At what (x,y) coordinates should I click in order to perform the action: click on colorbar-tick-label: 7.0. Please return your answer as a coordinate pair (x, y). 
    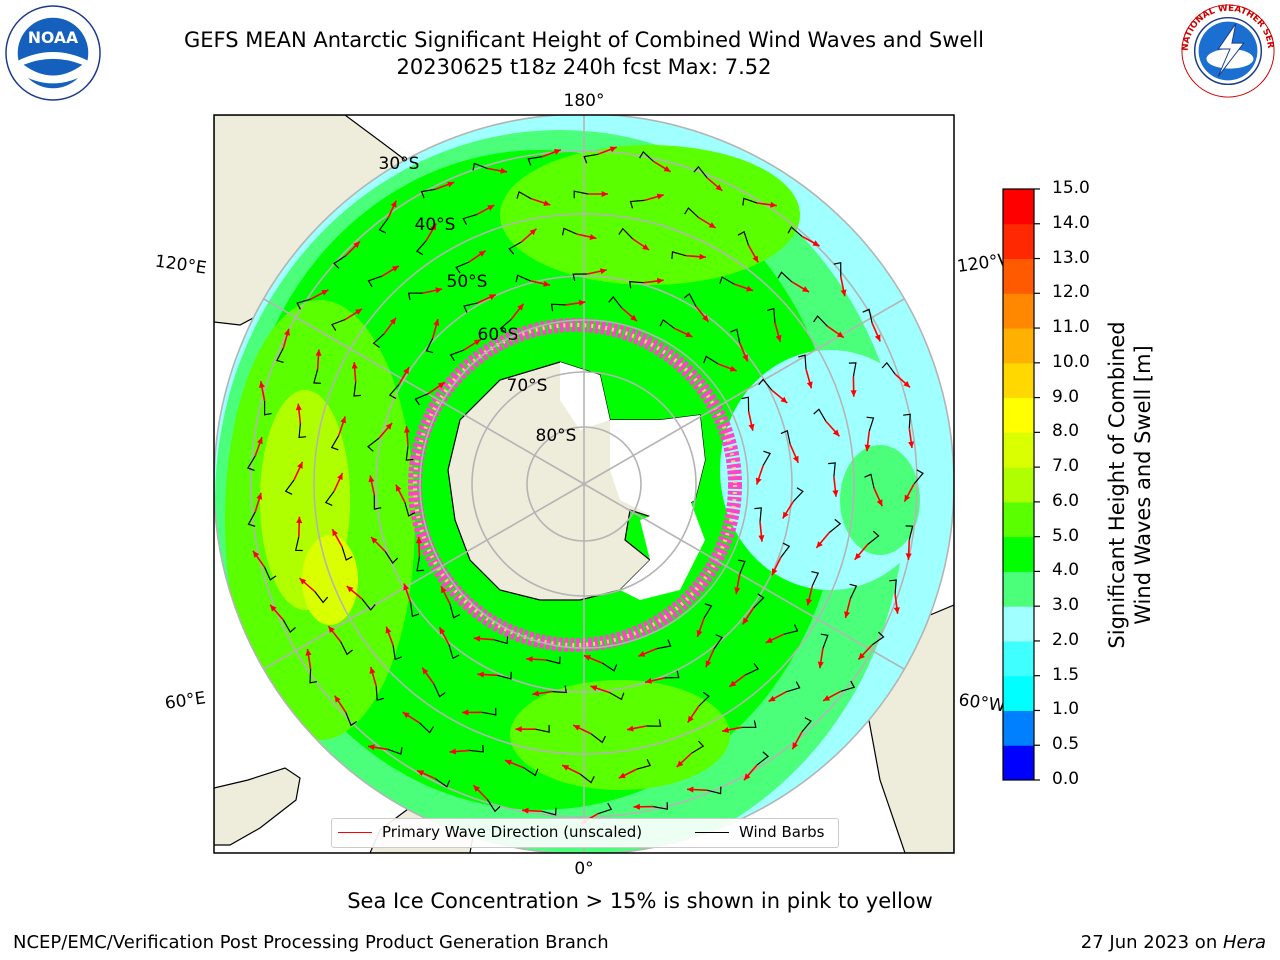
    Looking at the image, I should click on (1066, 466).